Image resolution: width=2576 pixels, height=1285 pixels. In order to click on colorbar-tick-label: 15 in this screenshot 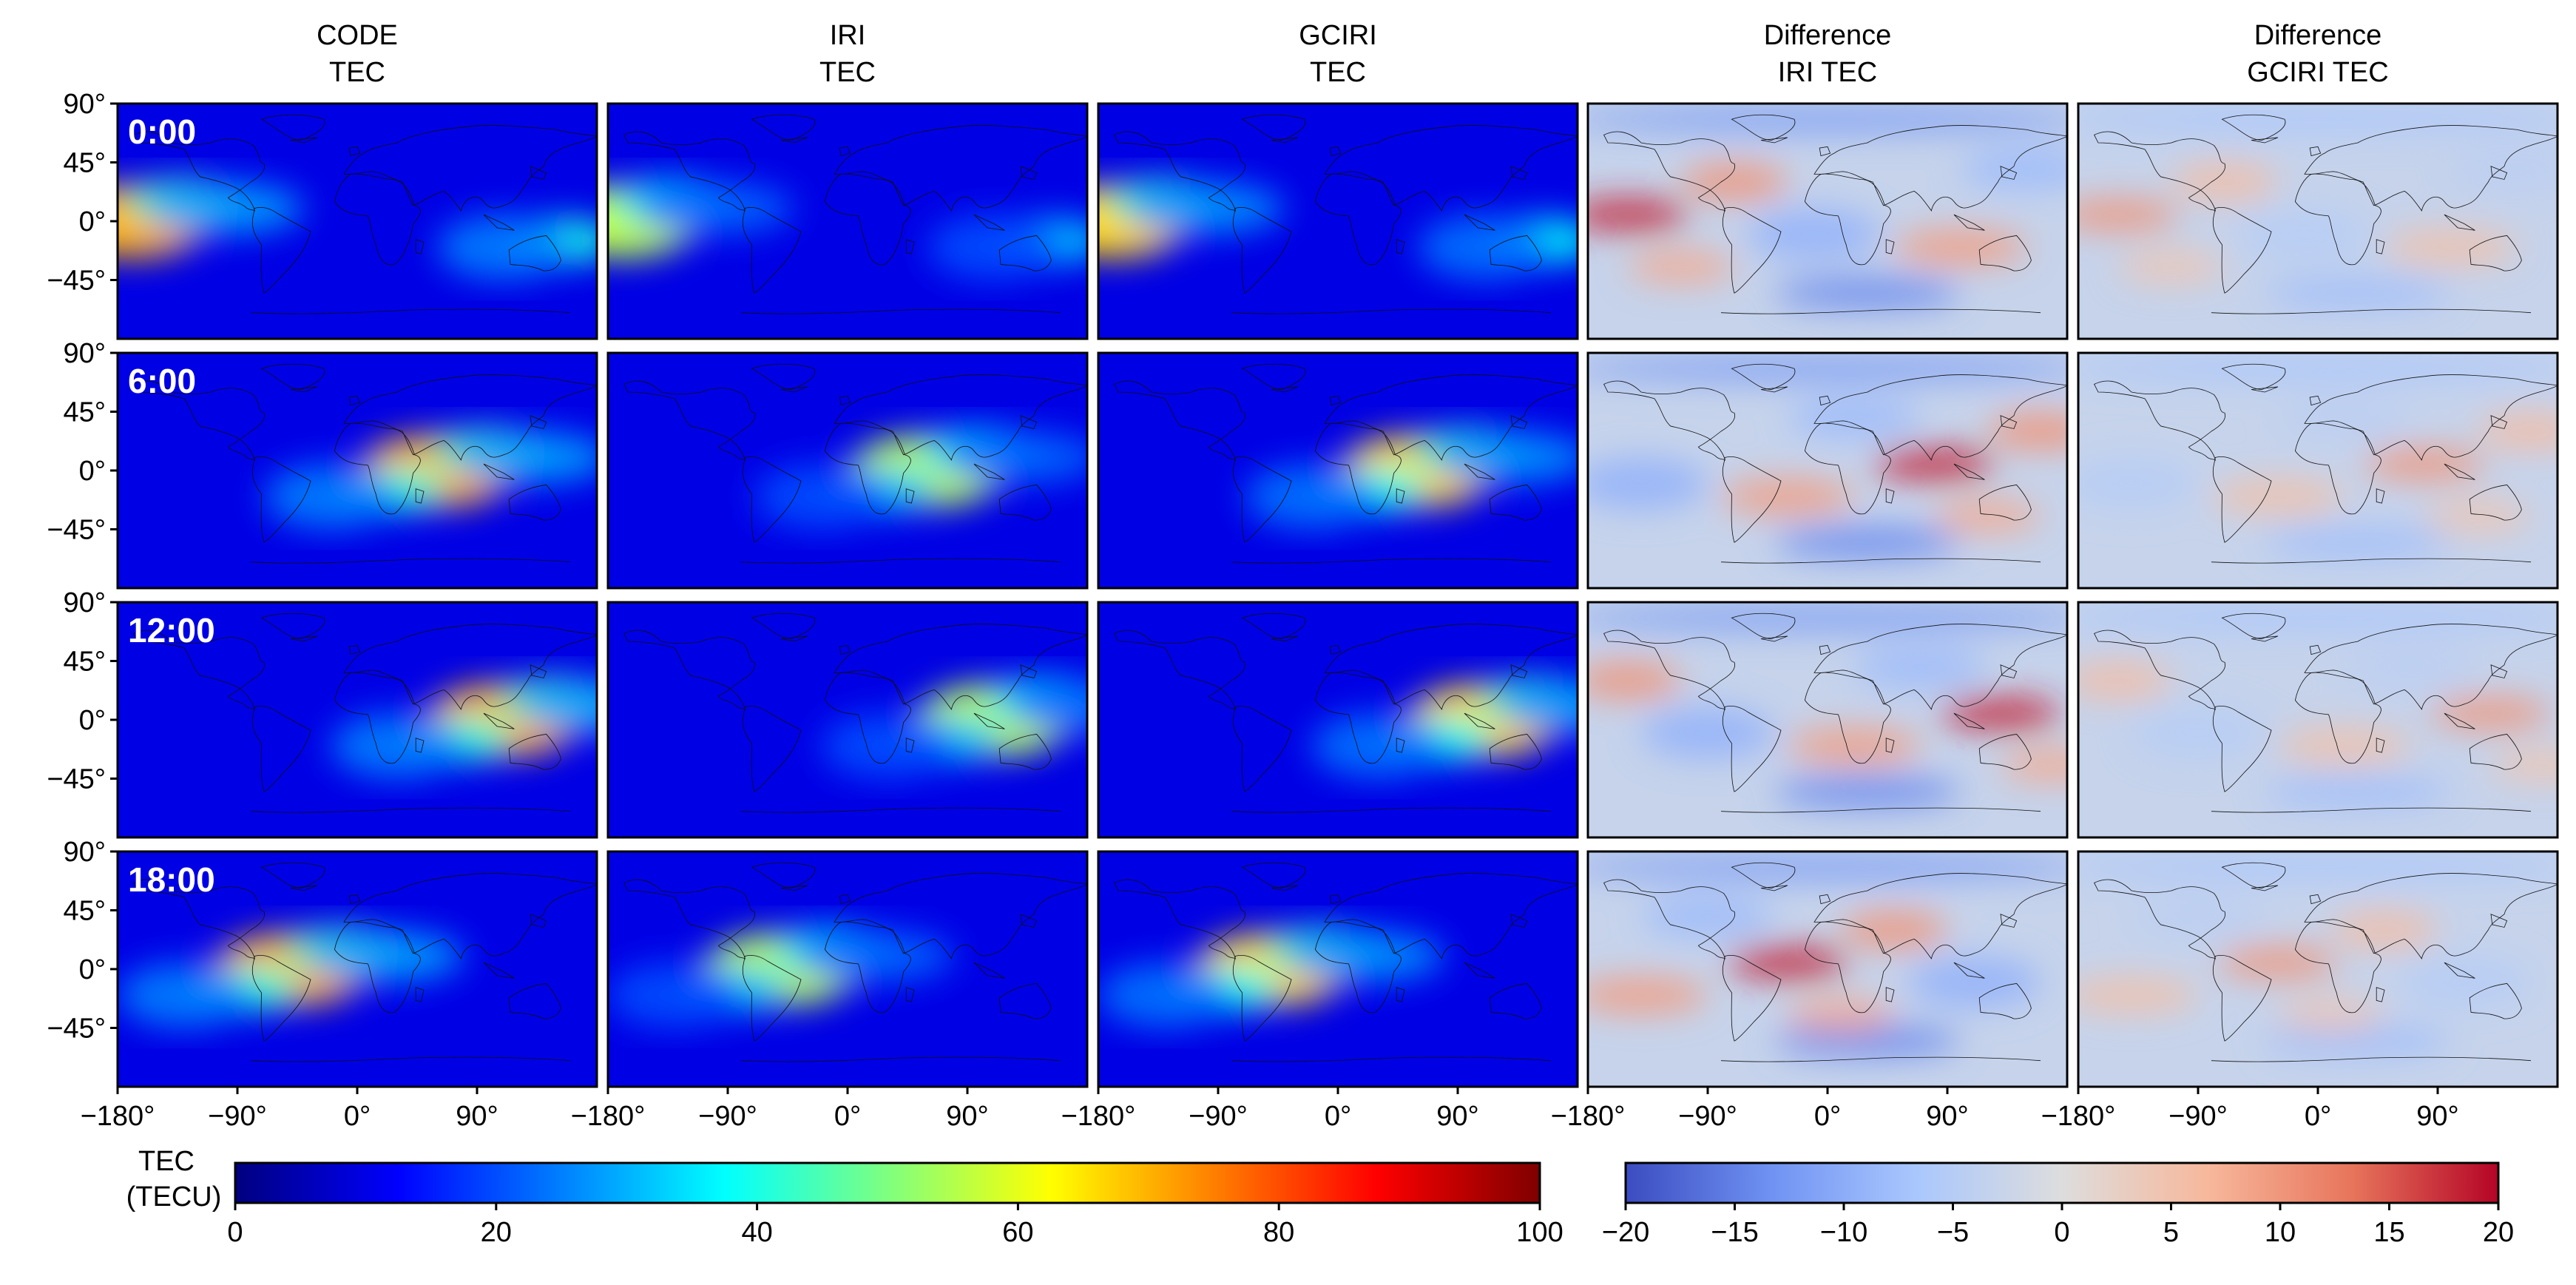, I will do `click(2388, 1232)`.